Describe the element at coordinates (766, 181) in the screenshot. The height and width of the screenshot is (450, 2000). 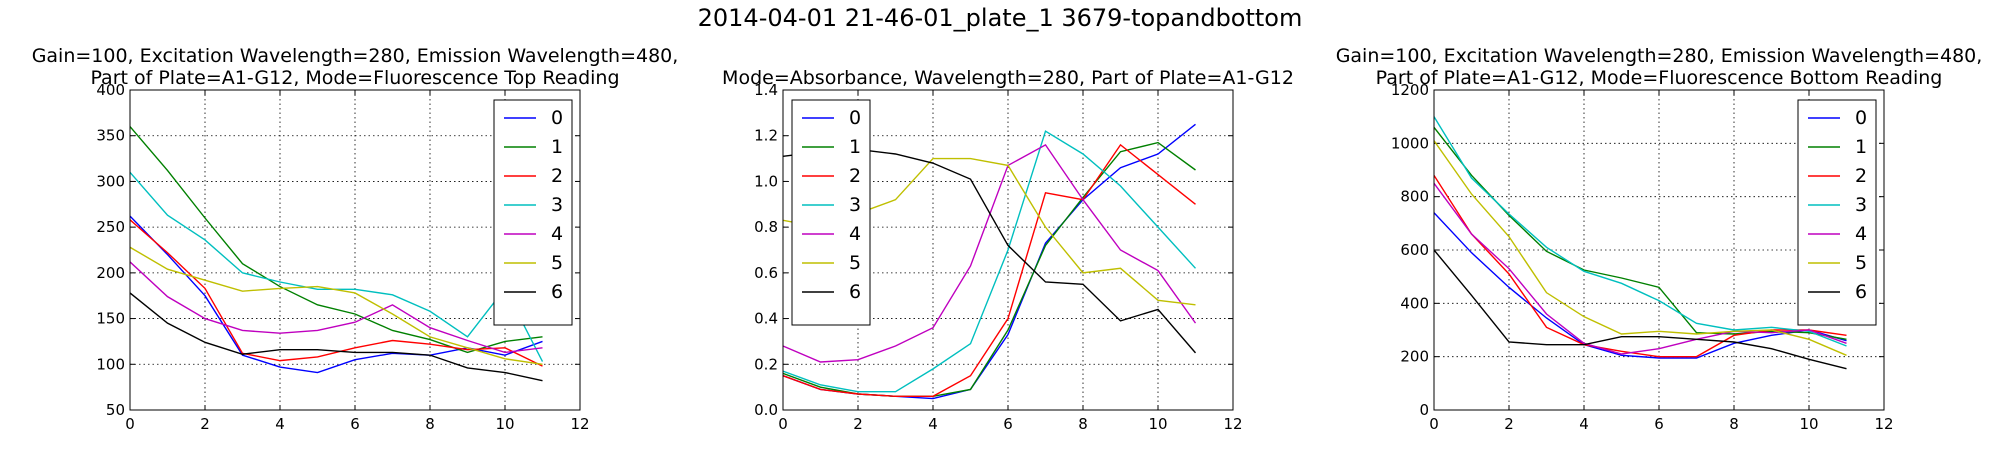
I see `y-tick-label: 1.0` at that location.